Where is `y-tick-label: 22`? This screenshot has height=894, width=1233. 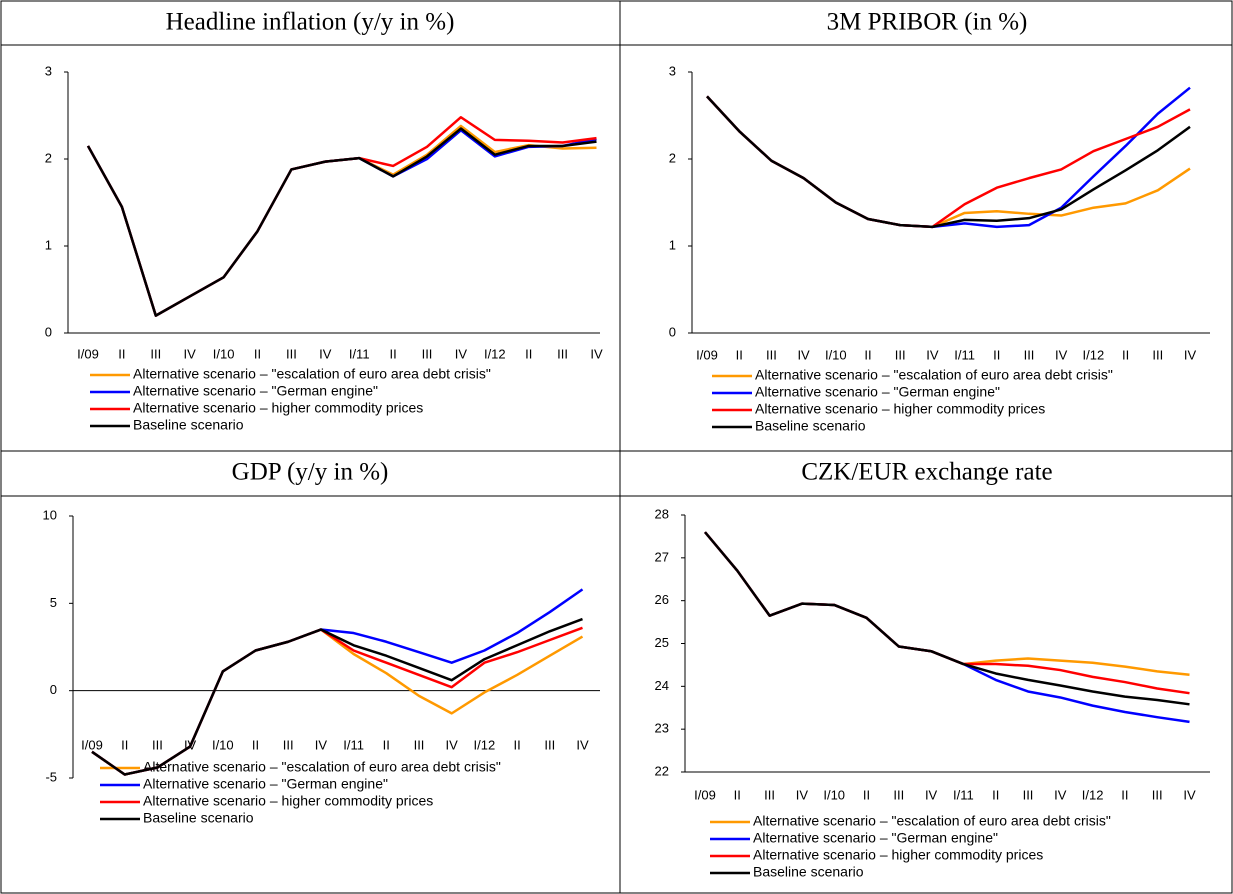
y-tick-label: 22 is located at coordinates (662, 770).